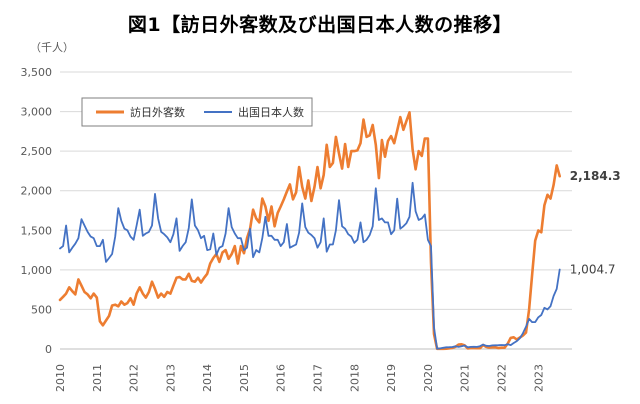 This screenshot has height=404, width=640. Describe the element at coordinates (595, 176) in the screenshot. I see `end-label-visitors: 2,184.3` at that location.